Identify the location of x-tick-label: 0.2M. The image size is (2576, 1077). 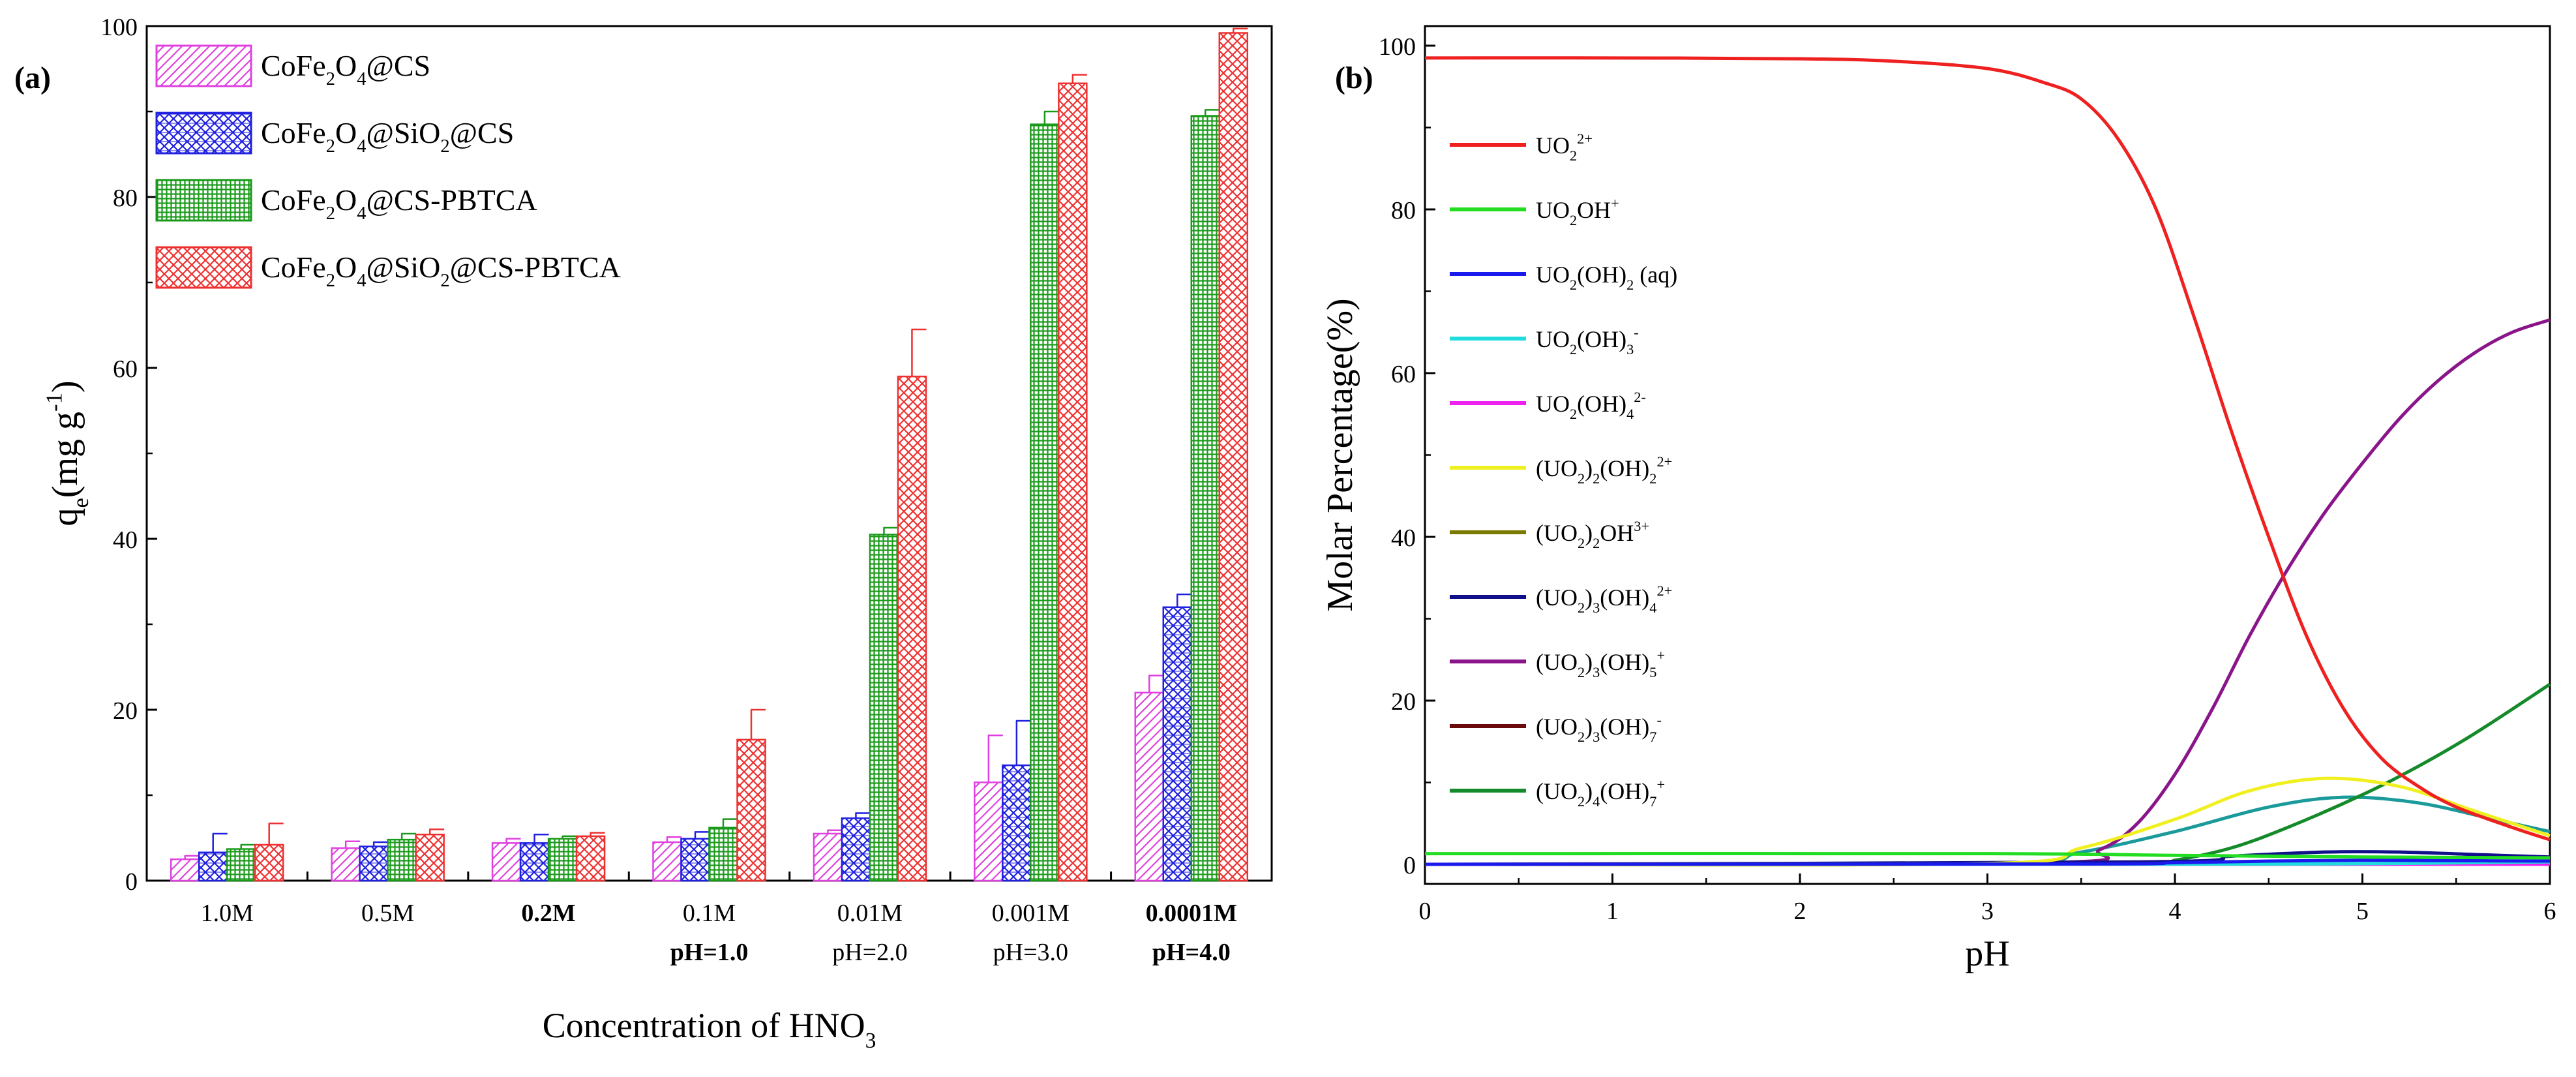
(548, 914).